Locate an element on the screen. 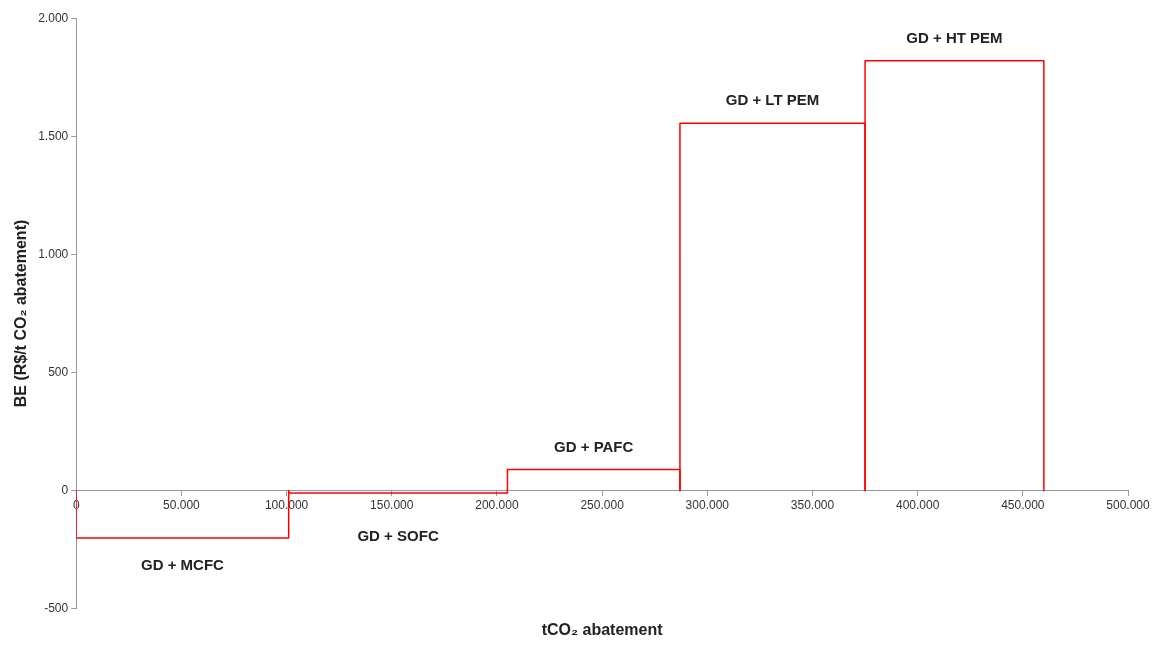  annotation: GD + MCFC is located at coordinates (183, 565).